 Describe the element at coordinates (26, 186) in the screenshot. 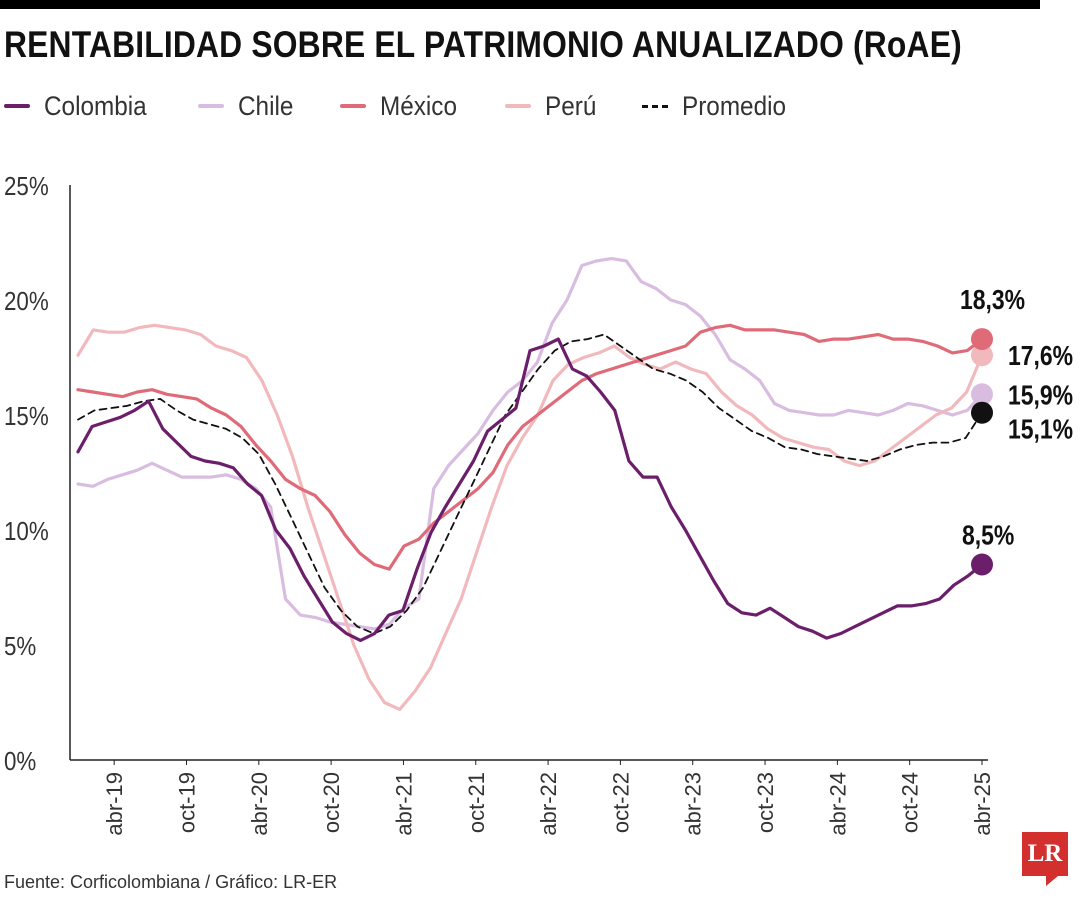

I see `y-tick-label: 25%` at that location.